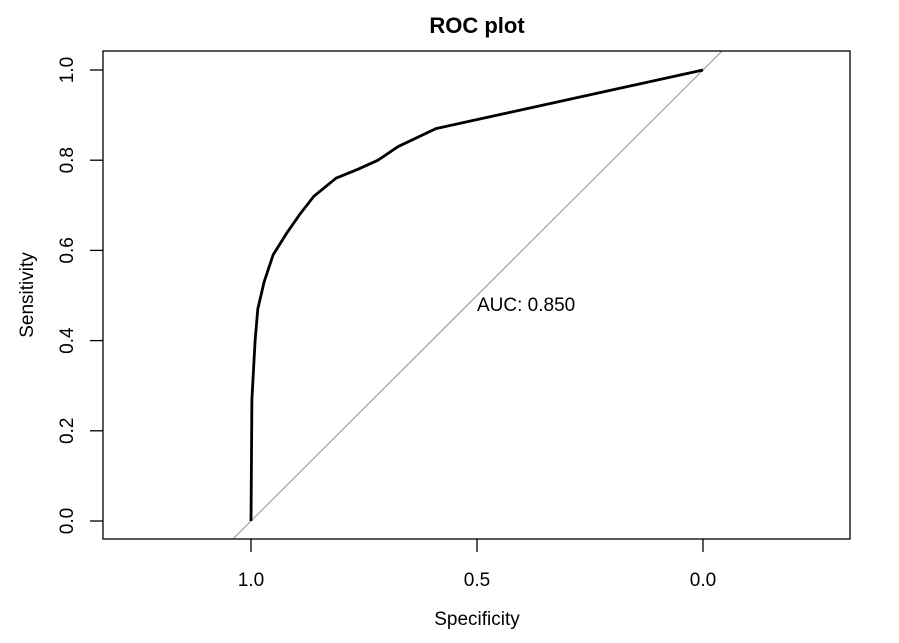  What do you see at coordinates (526, 305) in the screenshot?
I see `auc-annotation: AUC: 0.850` at bounding box center [526, 305].